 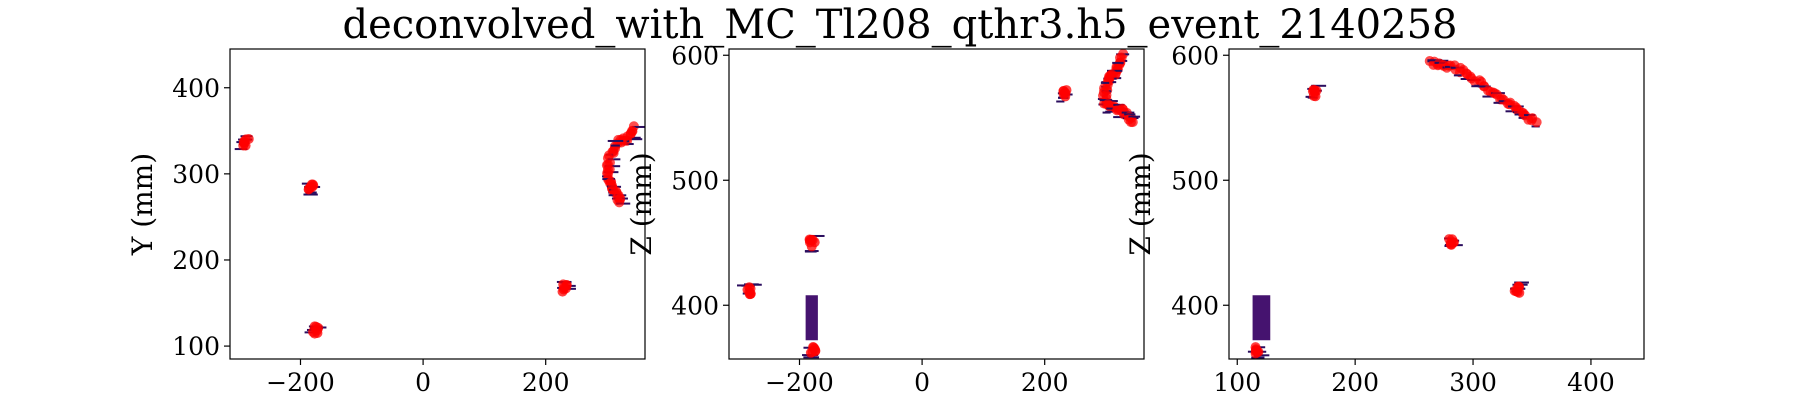 I want to click on x-tick-label: 100, so click(x=1237, y=382).